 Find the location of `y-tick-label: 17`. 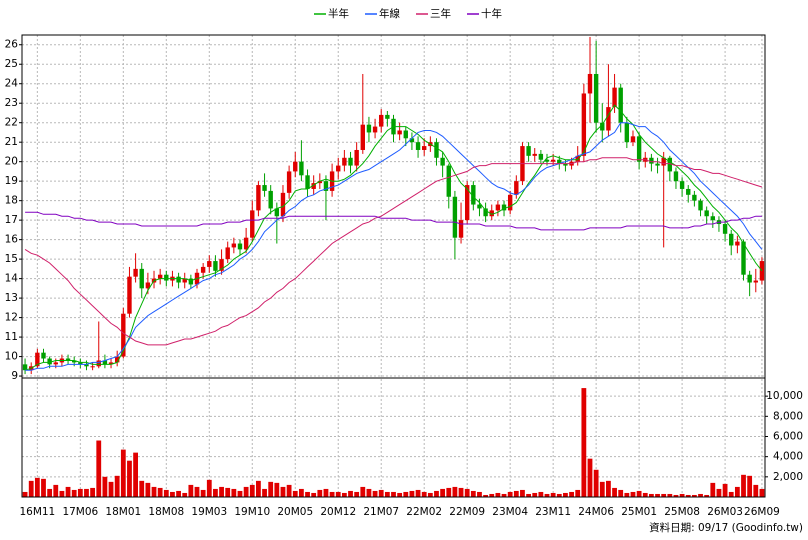

y-tick-label: 17 is located at coordinates (11, 220).